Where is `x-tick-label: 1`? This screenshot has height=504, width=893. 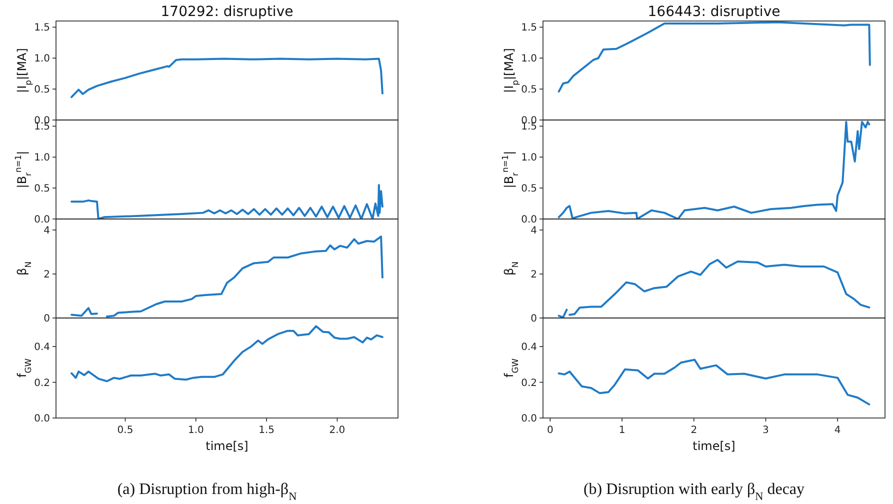 x-tick-label: 1 is located at coordinates (622, 430).